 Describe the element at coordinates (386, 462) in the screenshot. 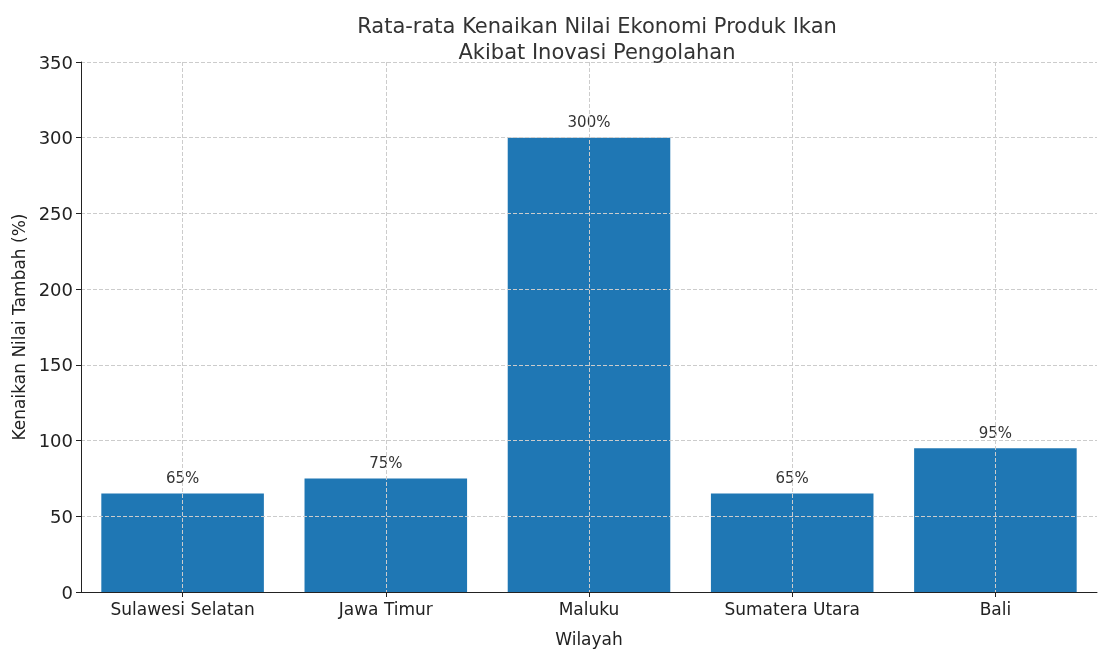

I see `data-label: 75%` at that location.